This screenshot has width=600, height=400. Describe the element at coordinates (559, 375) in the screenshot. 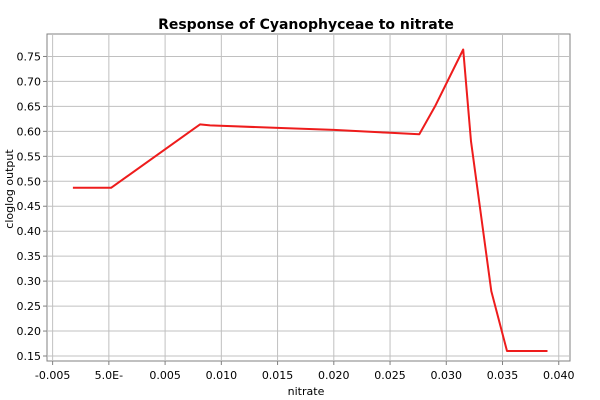

I see `x-tick-label: 0.040` at that location.